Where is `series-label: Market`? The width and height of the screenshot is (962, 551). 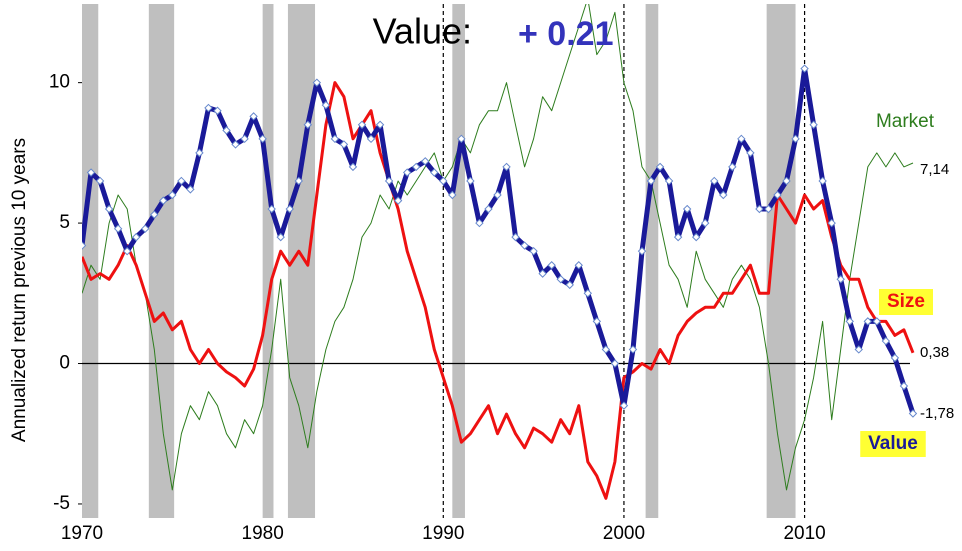 series-label: Market is located at coordinates (905, 121).